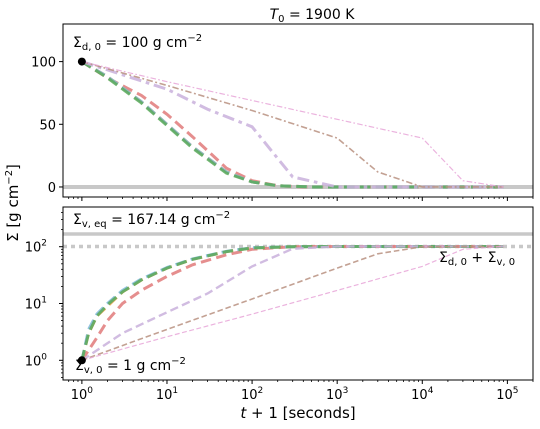 This screenshot has width=540, height=429. What do you see at coordinates (137, 43) in the screenshot?
I see `top-annotation: Σd, 0 = 100 g cm−2` at bounding box center [137, 43].